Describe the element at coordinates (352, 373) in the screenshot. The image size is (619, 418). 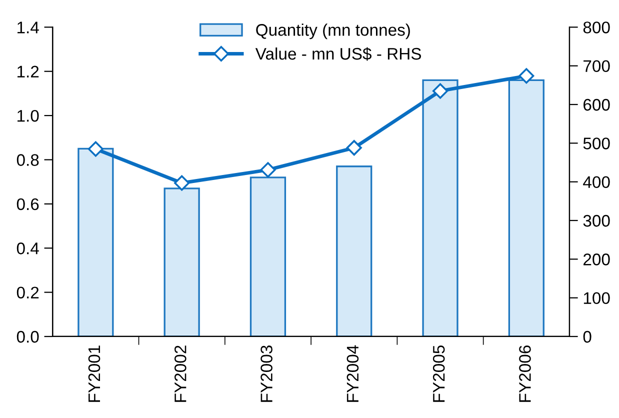
I see `x-tick-label: FY2004` at that location.